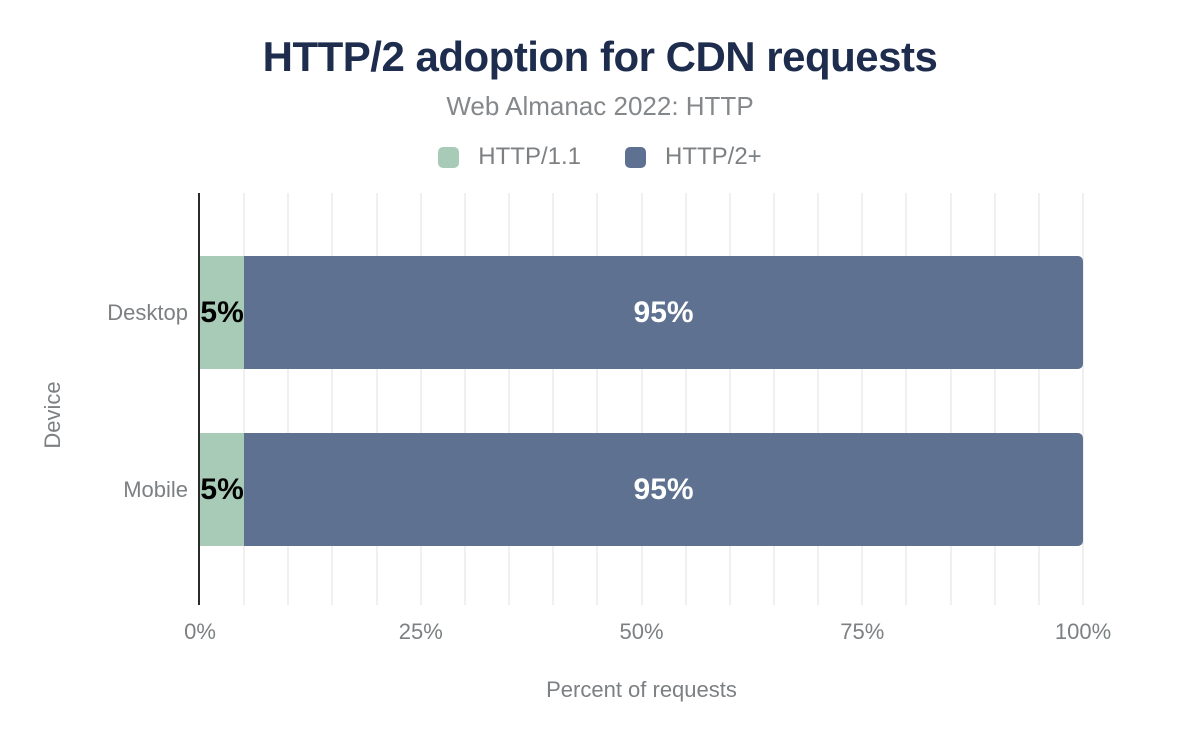  I want to click on category-label-mobile: Mobile, so click(155, 489).